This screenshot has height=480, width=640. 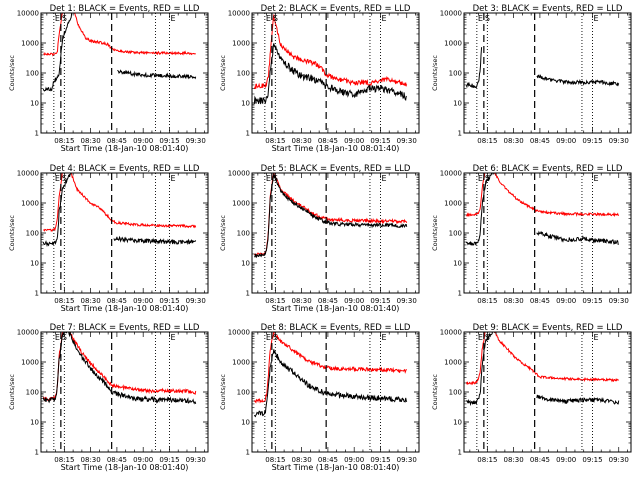 What do you see at coordinates (336, 328) in the screenshot?
I see `chart-title: Det 8: BLACK = Events, RED = LLD` at bounding box center [336, 328].